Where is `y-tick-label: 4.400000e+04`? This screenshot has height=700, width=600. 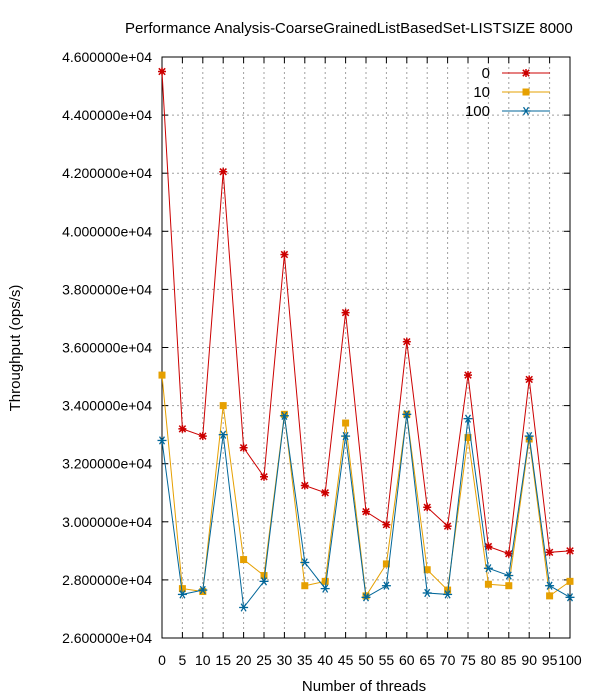 y-tick-label: 4.400000e+04 is located at coordinates (107, 115).